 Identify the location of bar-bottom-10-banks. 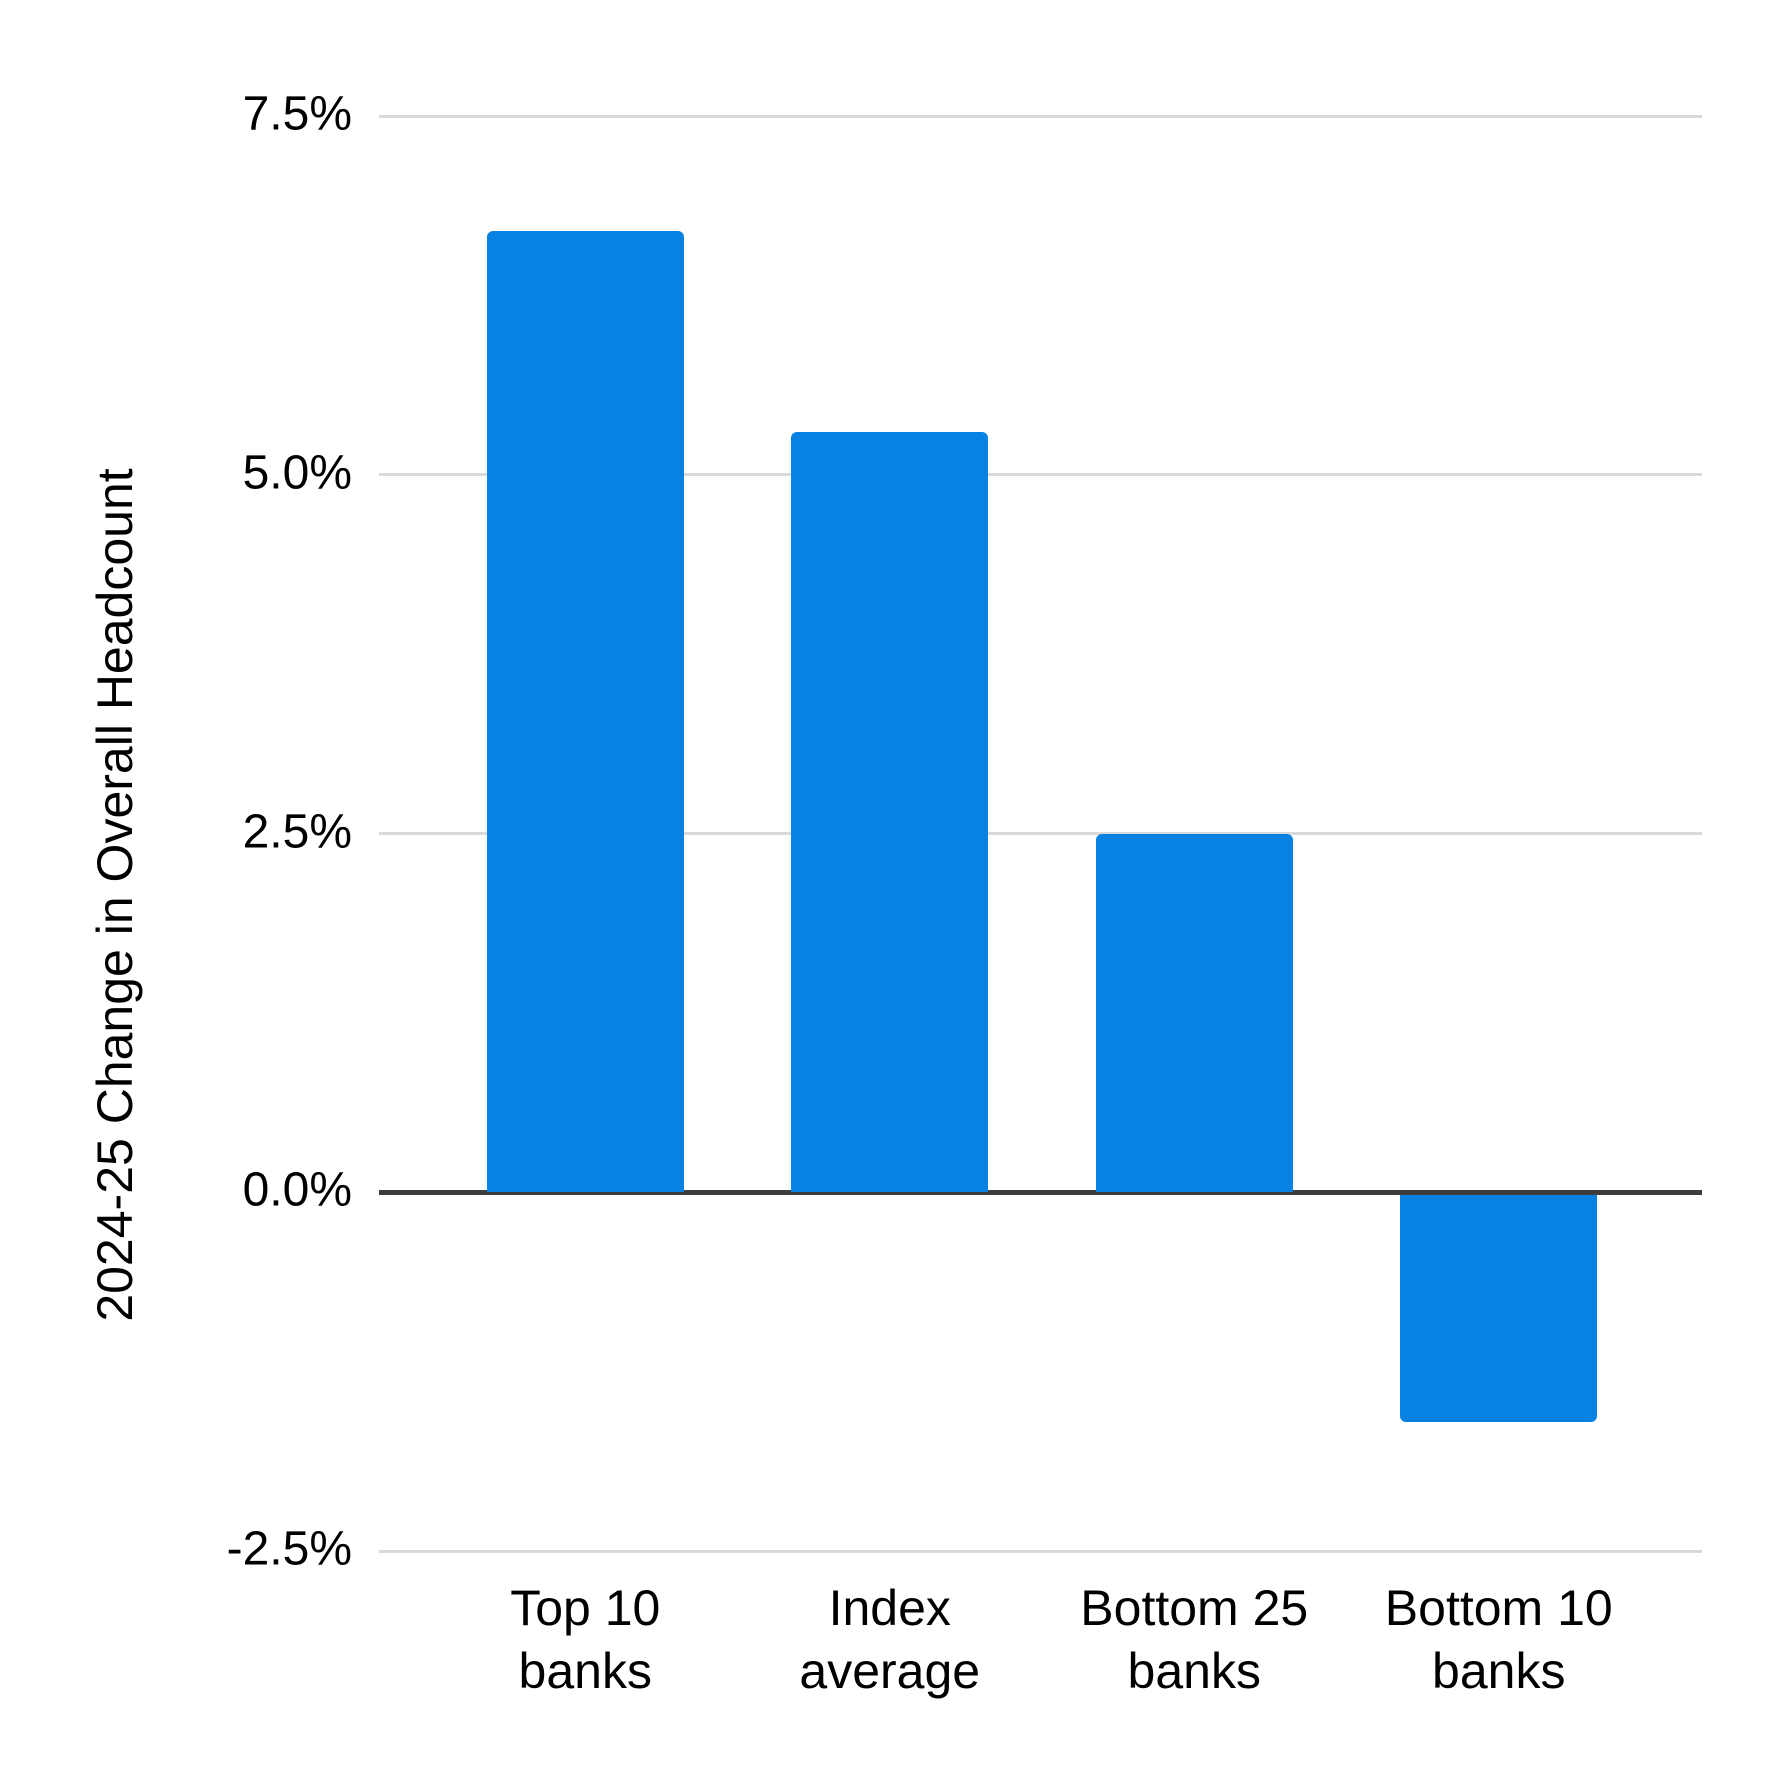
(1499, 1308).